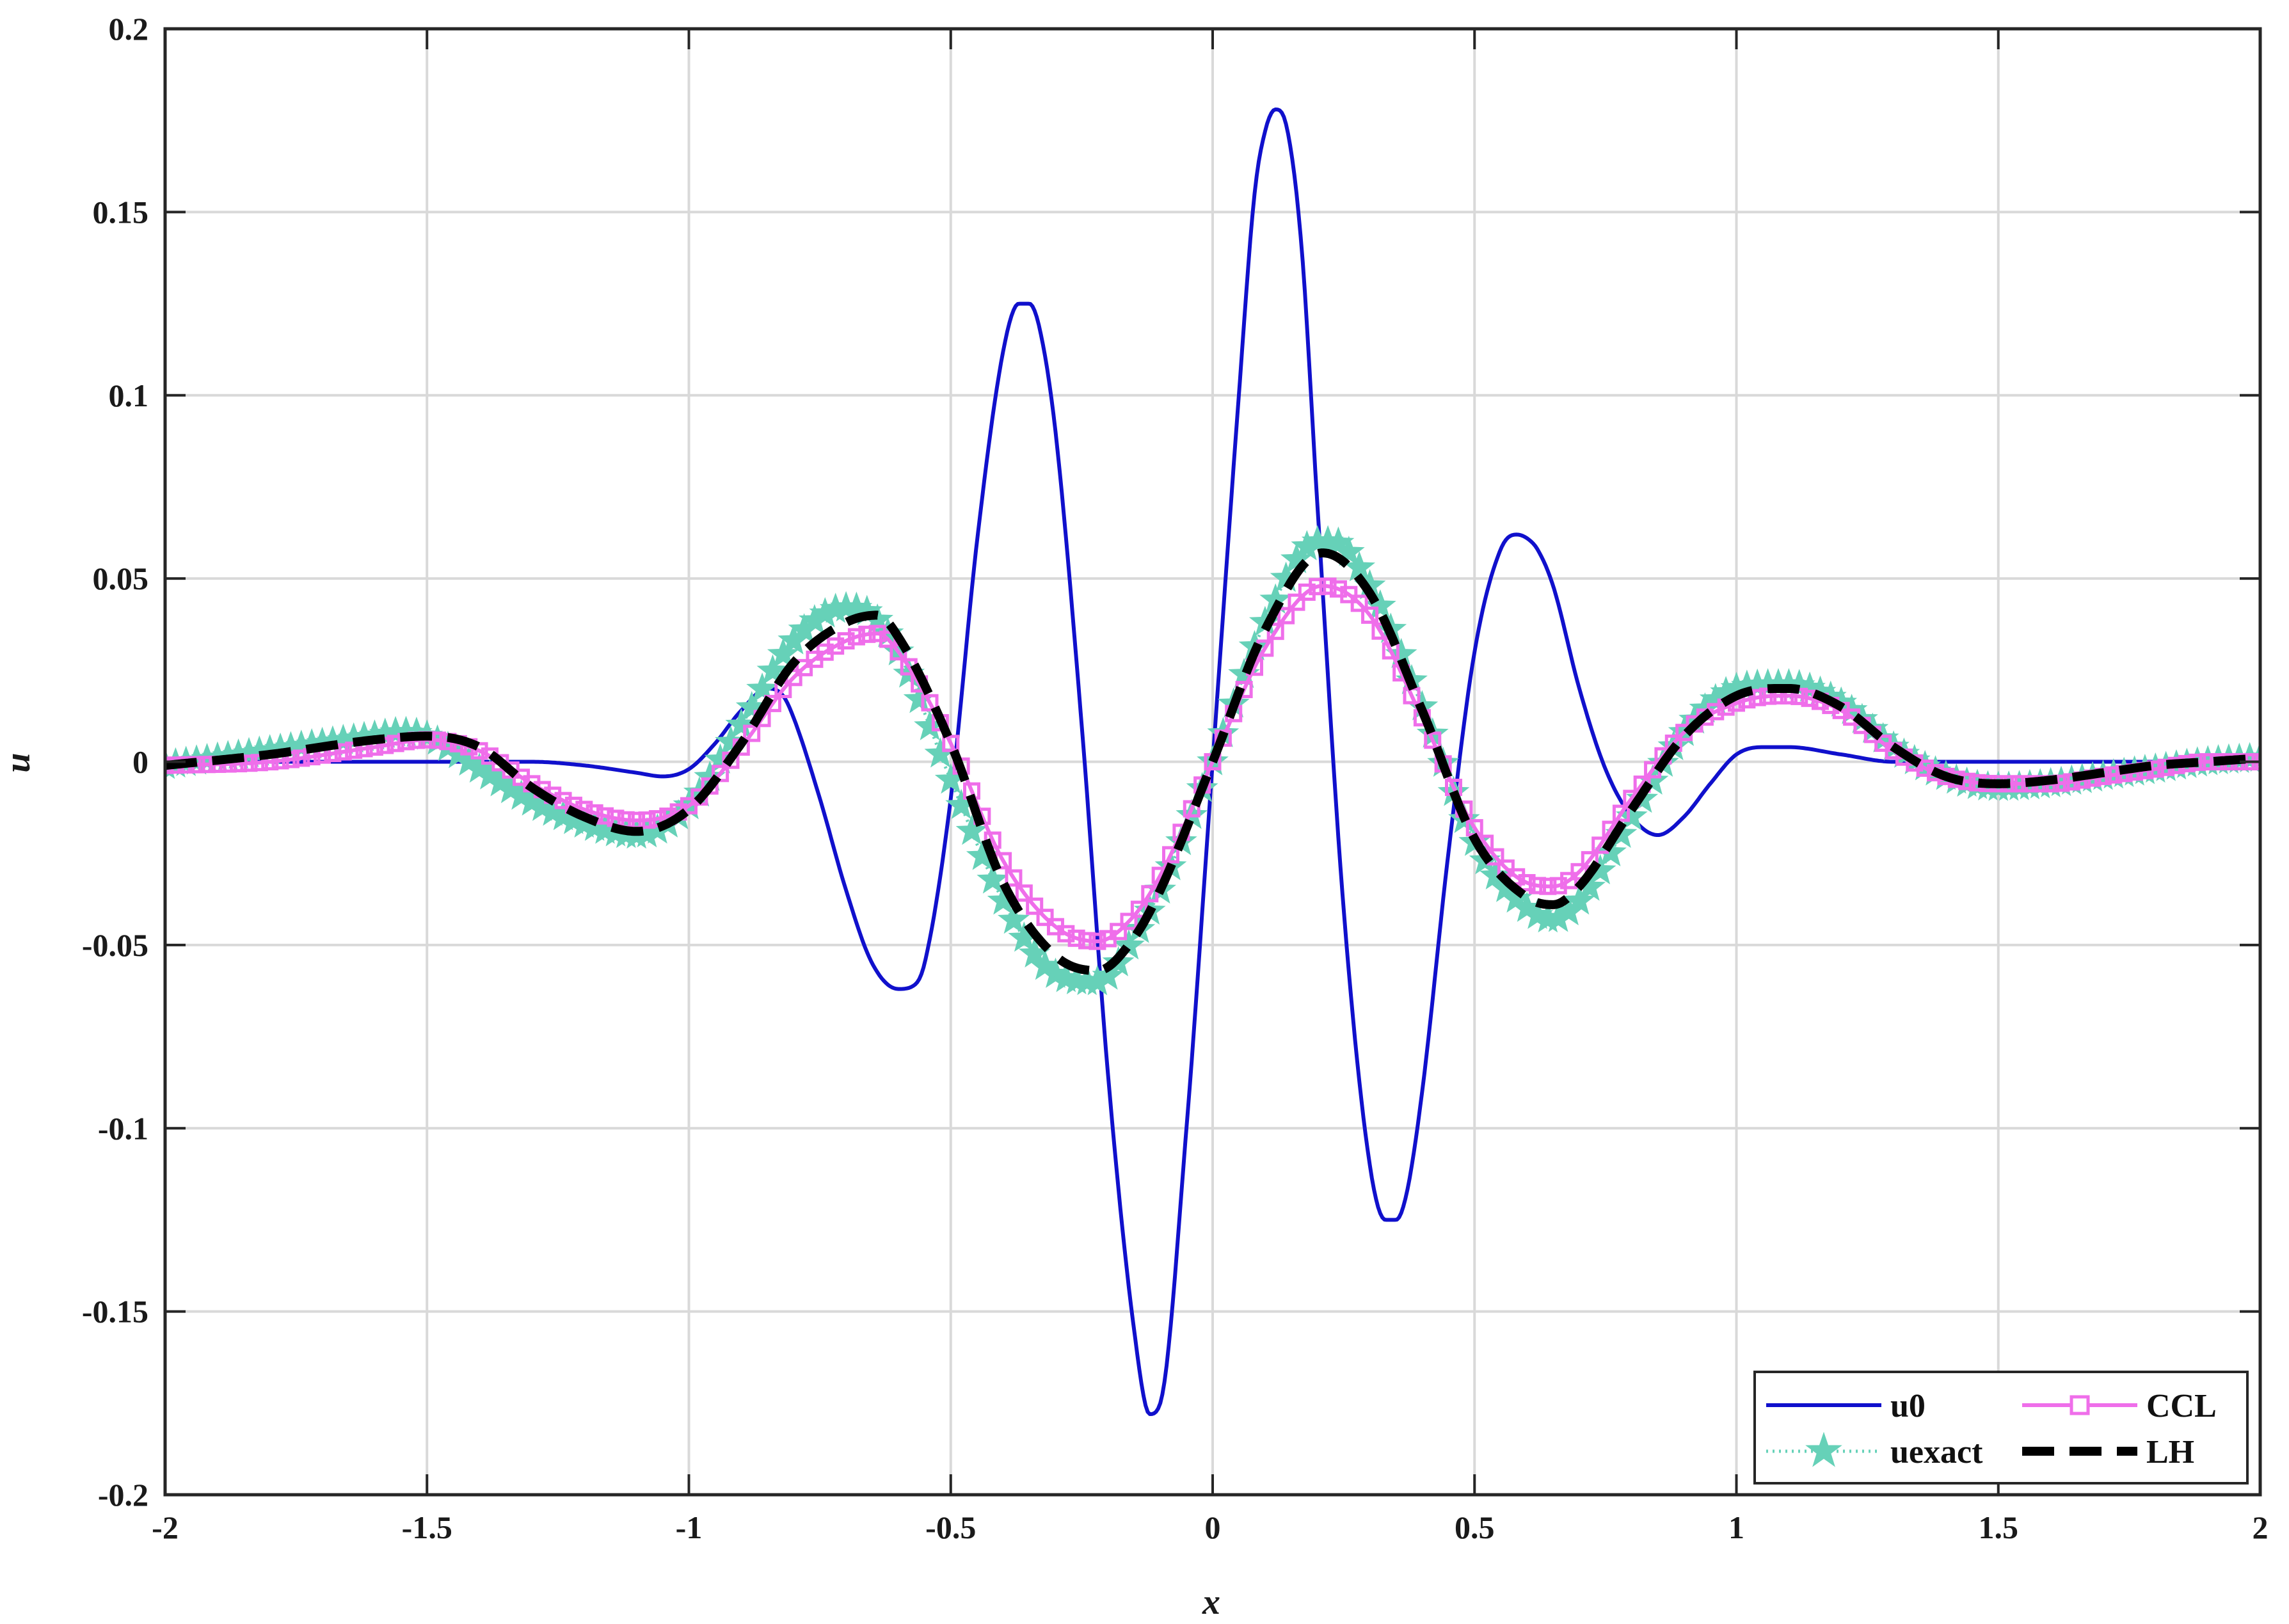  What do you see at coordinates (2108, 1452) in the screenshot?
I see `legend-item-lh: LH` at bounding box center [2108, 1452].